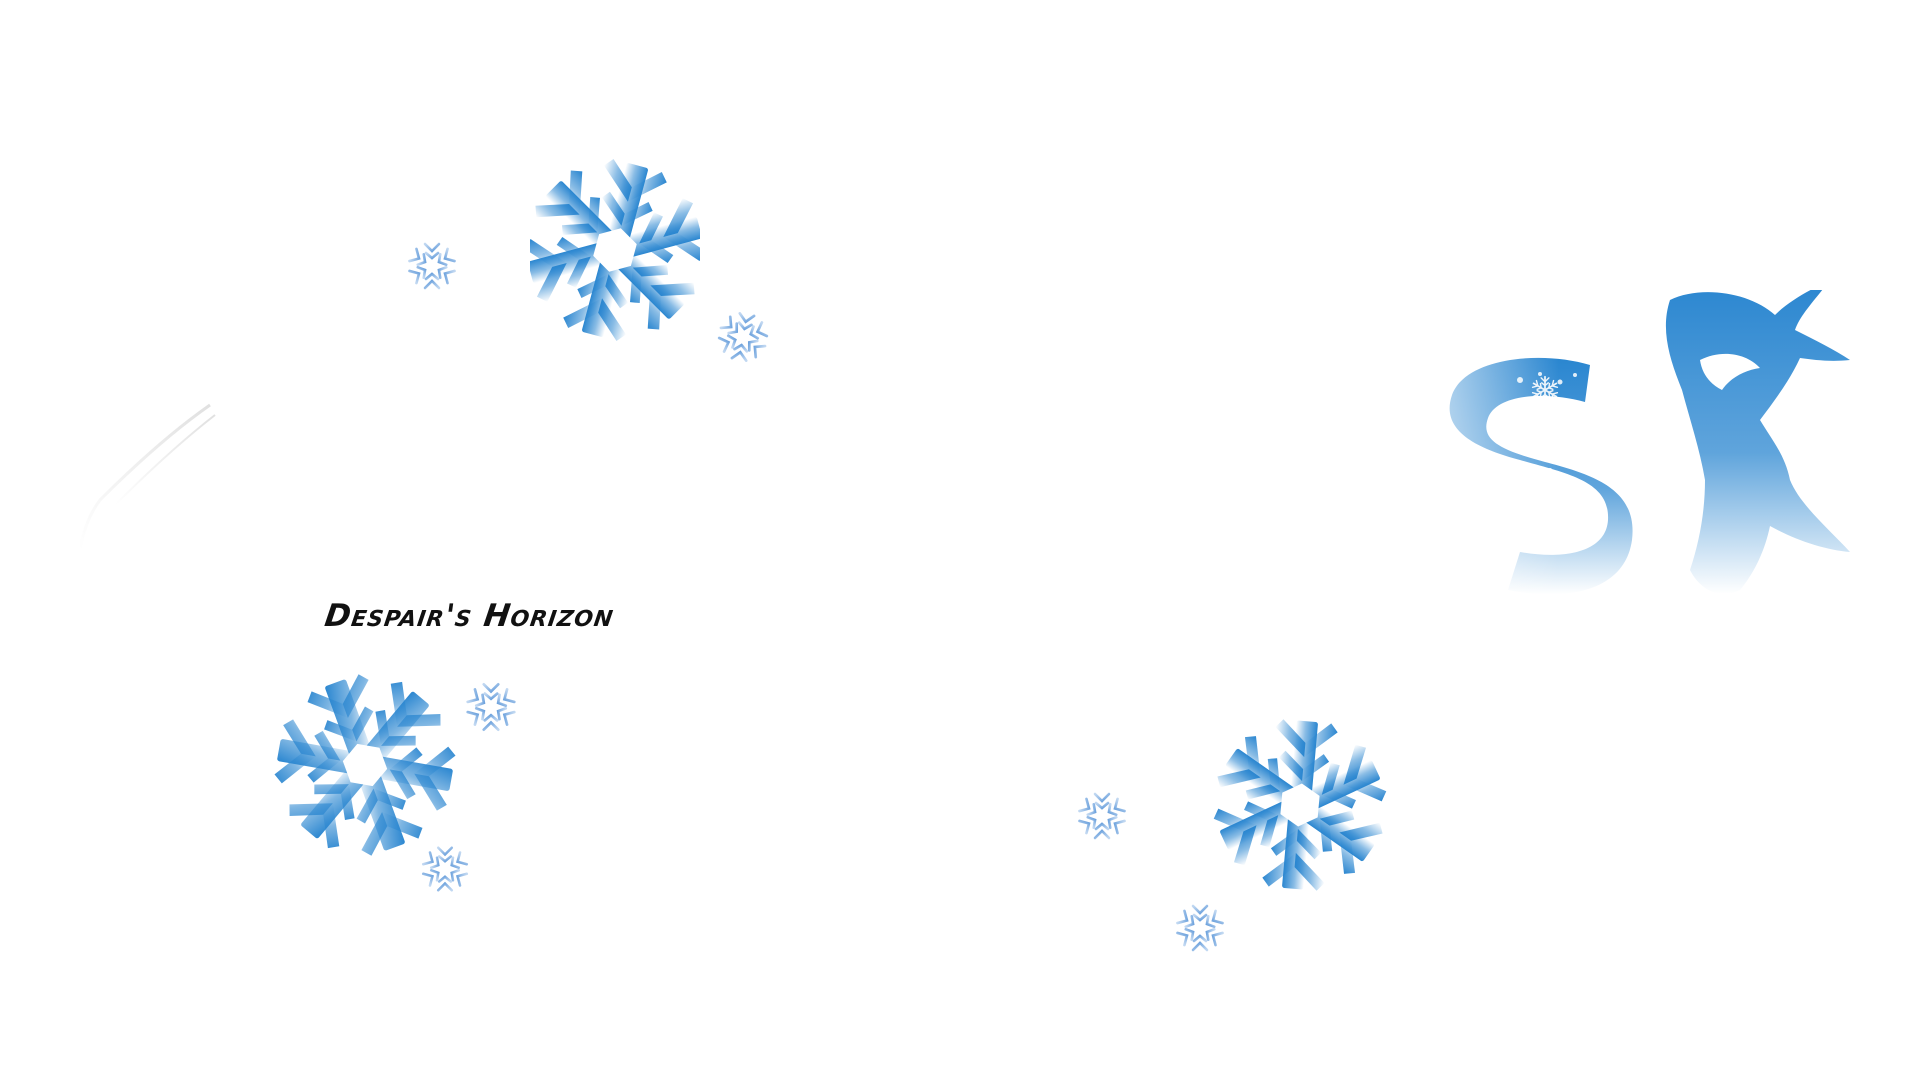 This screenshot has height=1080, width=1920. I want to click on game-title: Despair's Horizon, so click(469, 616).